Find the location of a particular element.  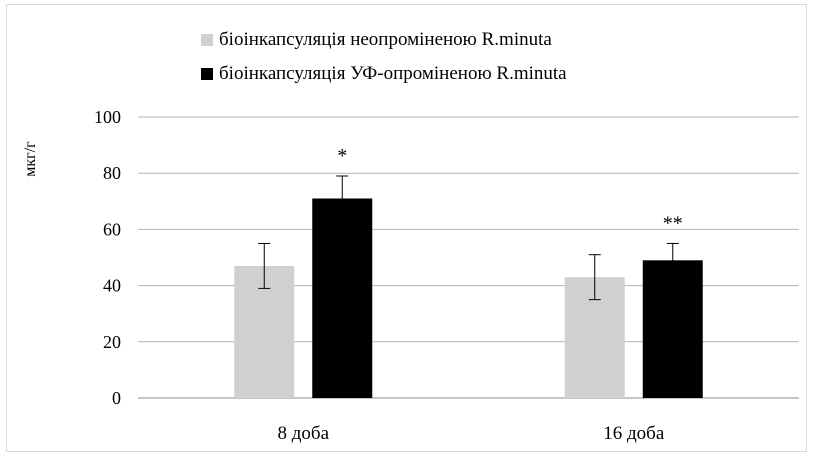

legend-item: біоінкапсуляція неопроміненою R.minuta is located at coordinates (376, 39).